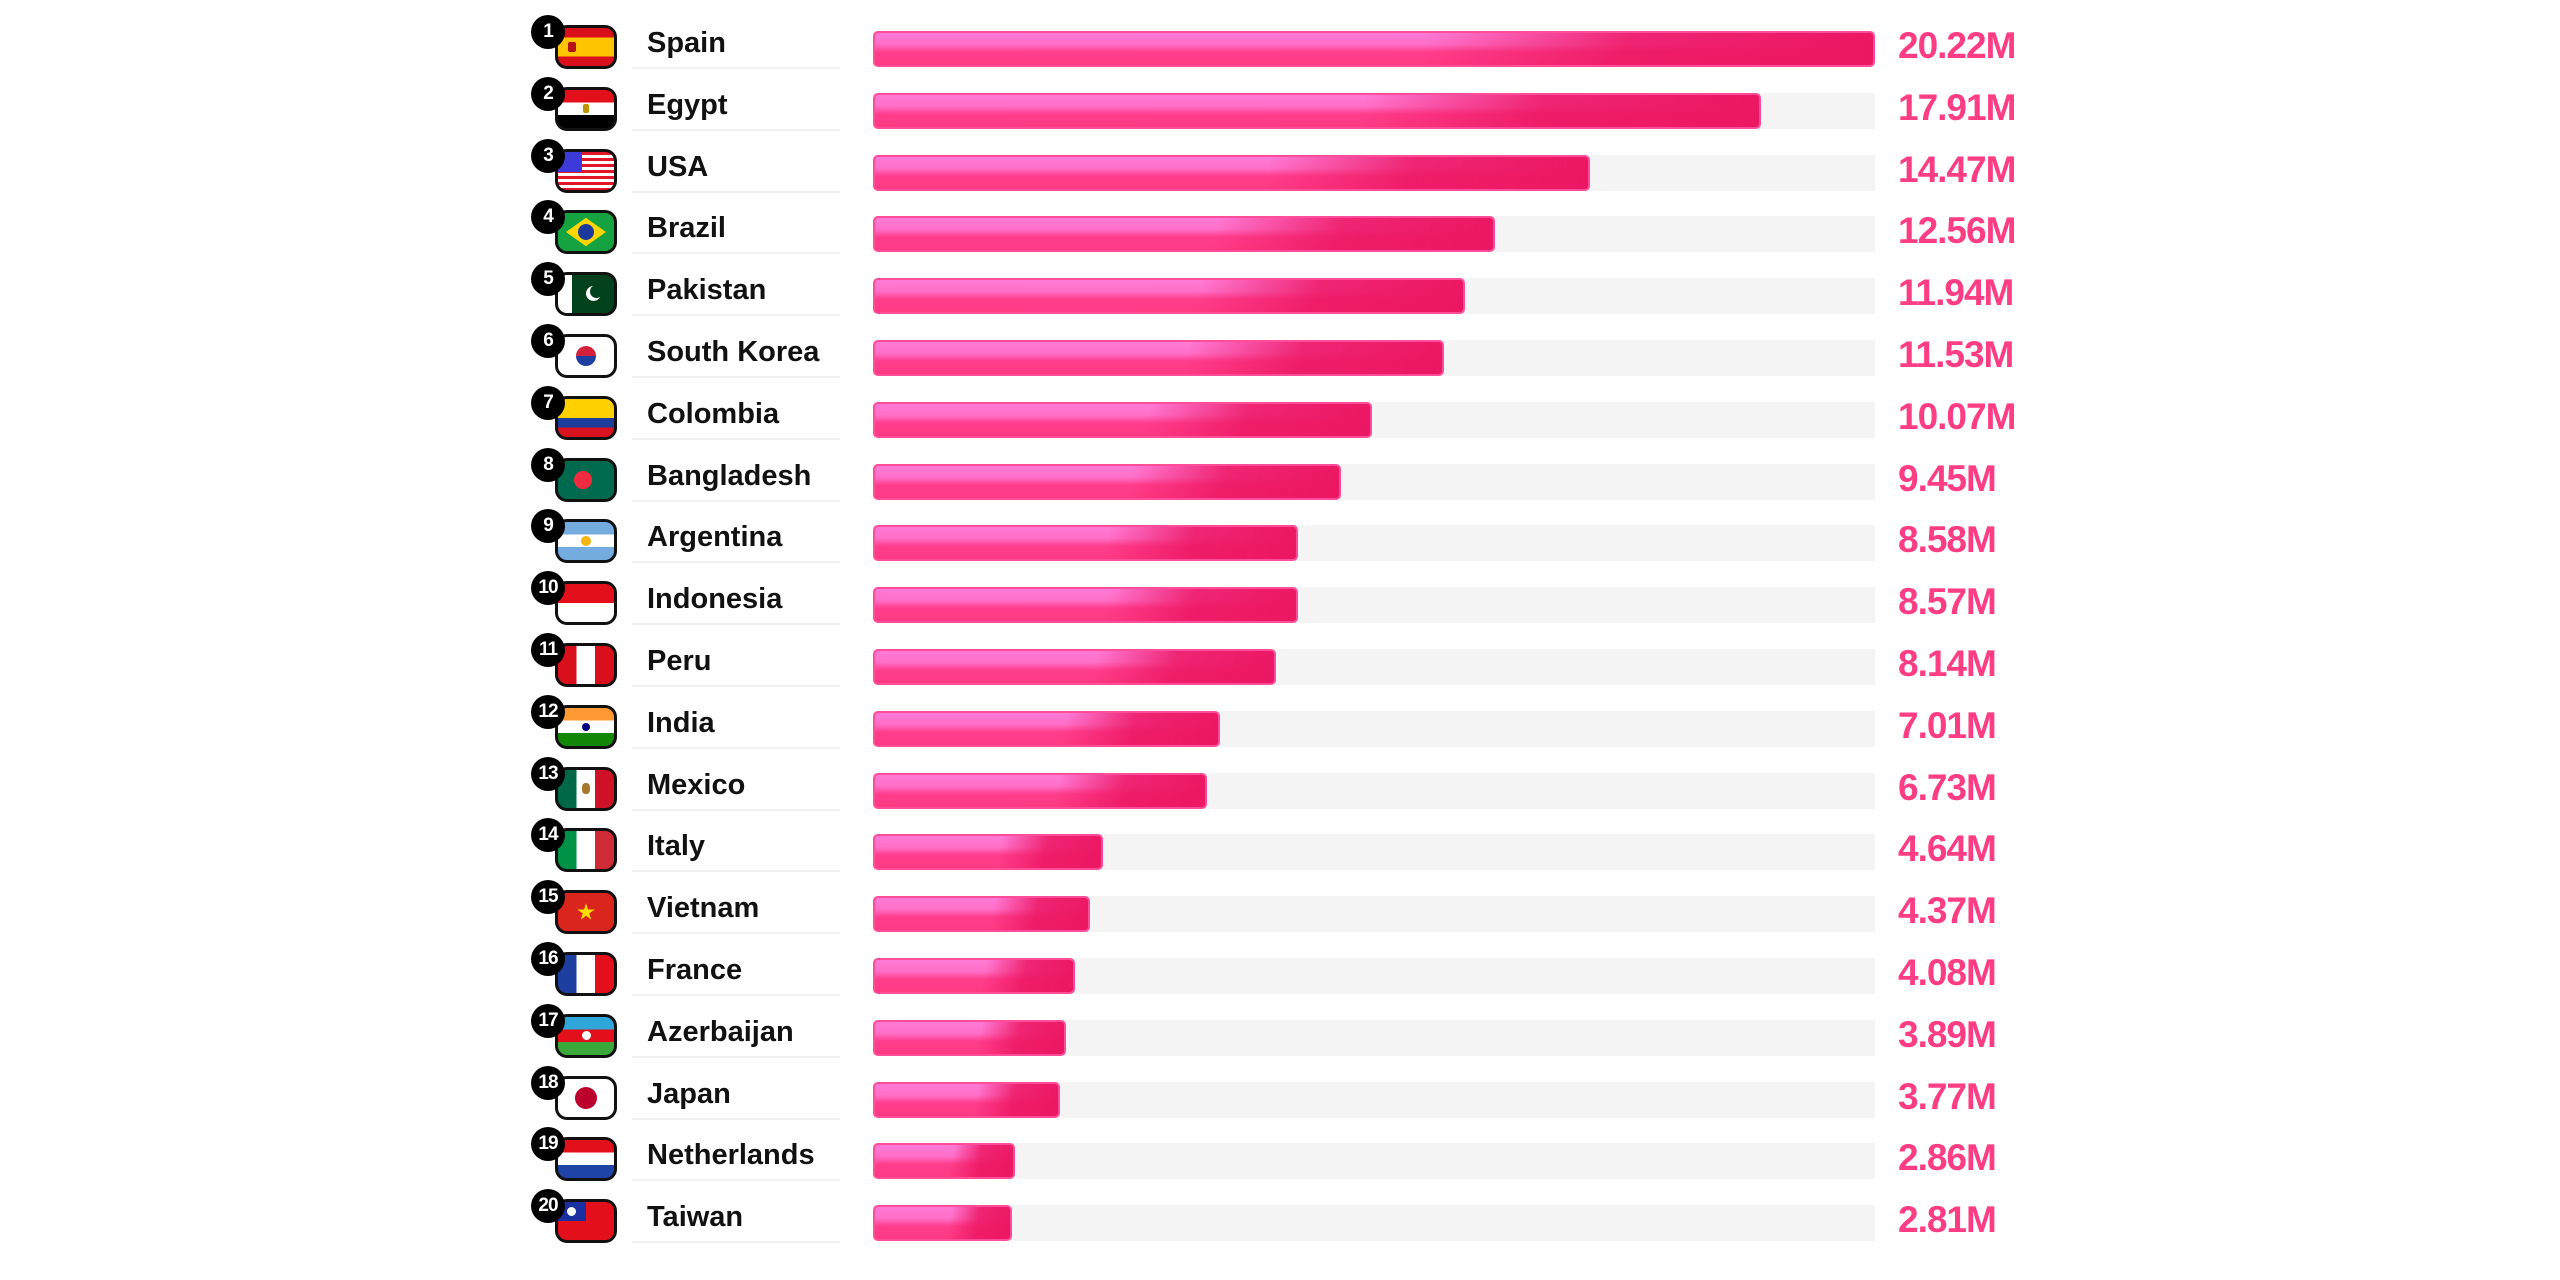 This screenshot has height=1280, width=2560. Describe the element at coordinates (1280, 857) in the screenshot. I see `chart-row: 14 Italy 4.64M` at that location.